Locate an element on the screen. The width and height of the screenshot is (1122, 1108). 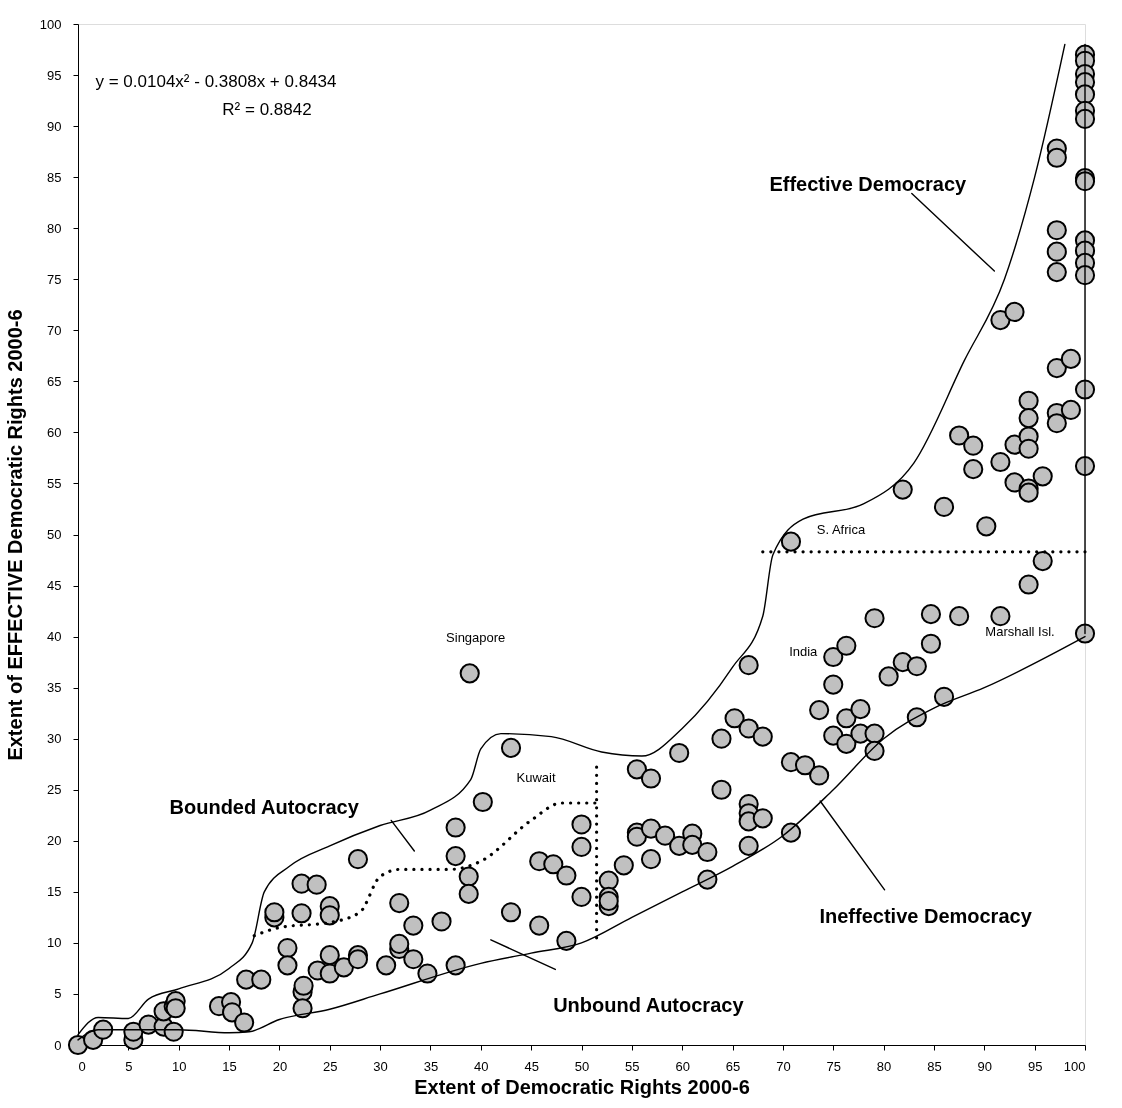
y-tick-label: 35 is located at coordinates (54, 688).